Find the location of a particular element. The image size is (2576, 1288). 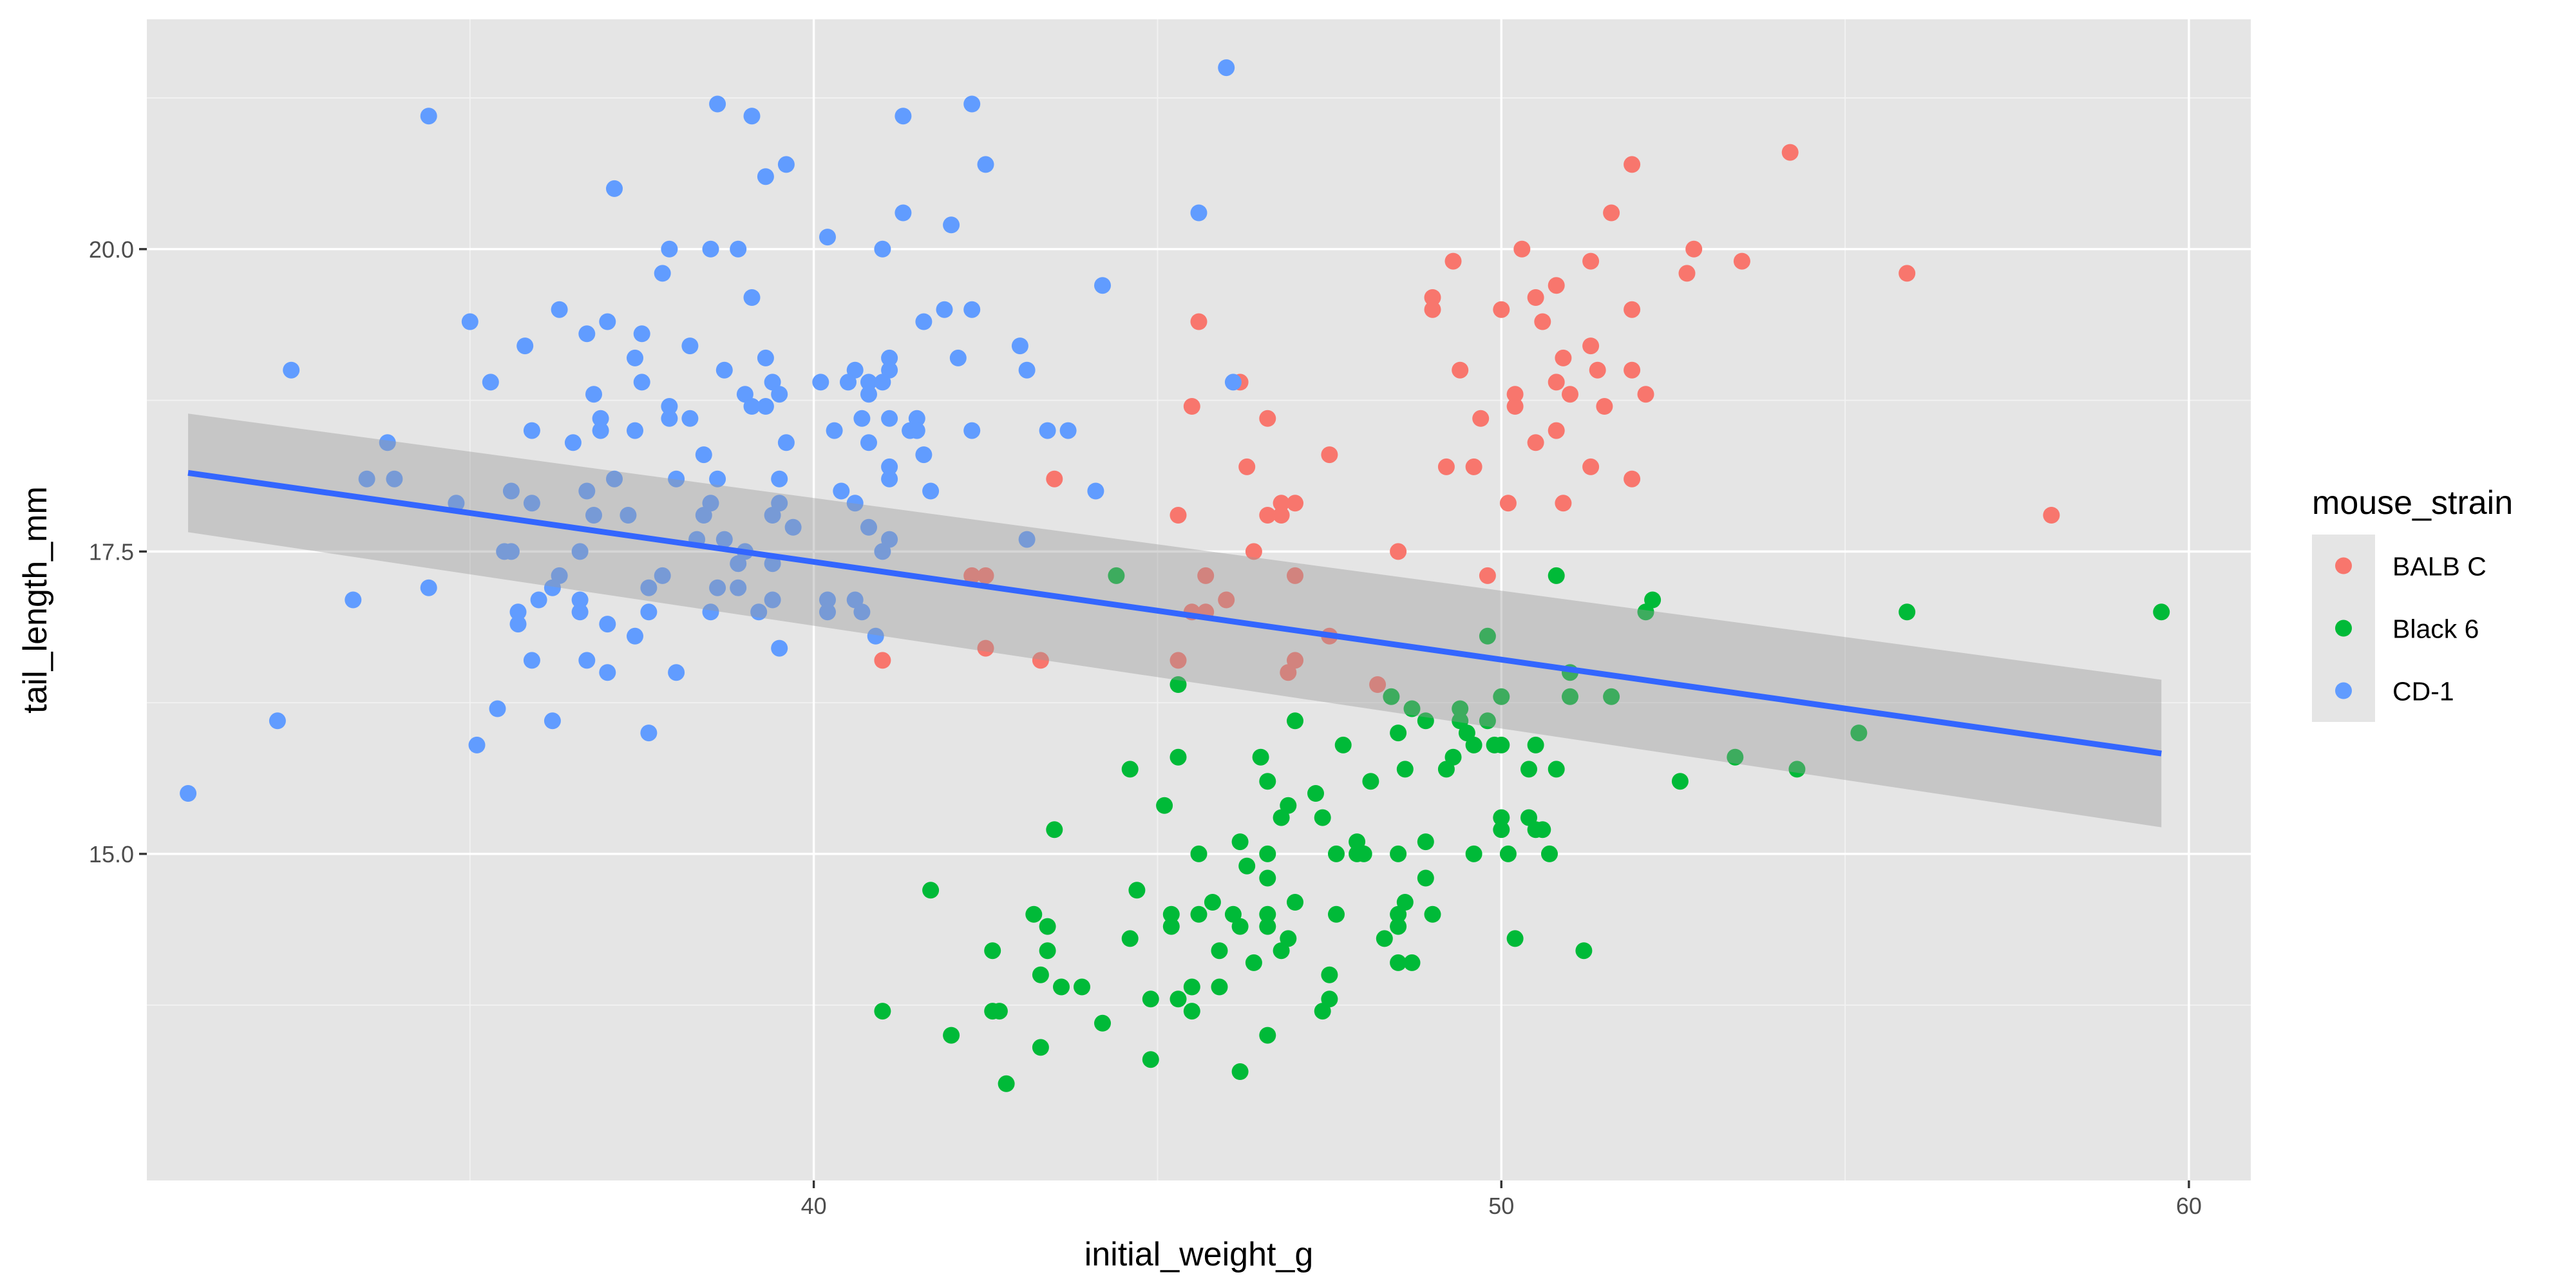

y-axis-title: tail_length_mm is located at coordinates (36, 600).